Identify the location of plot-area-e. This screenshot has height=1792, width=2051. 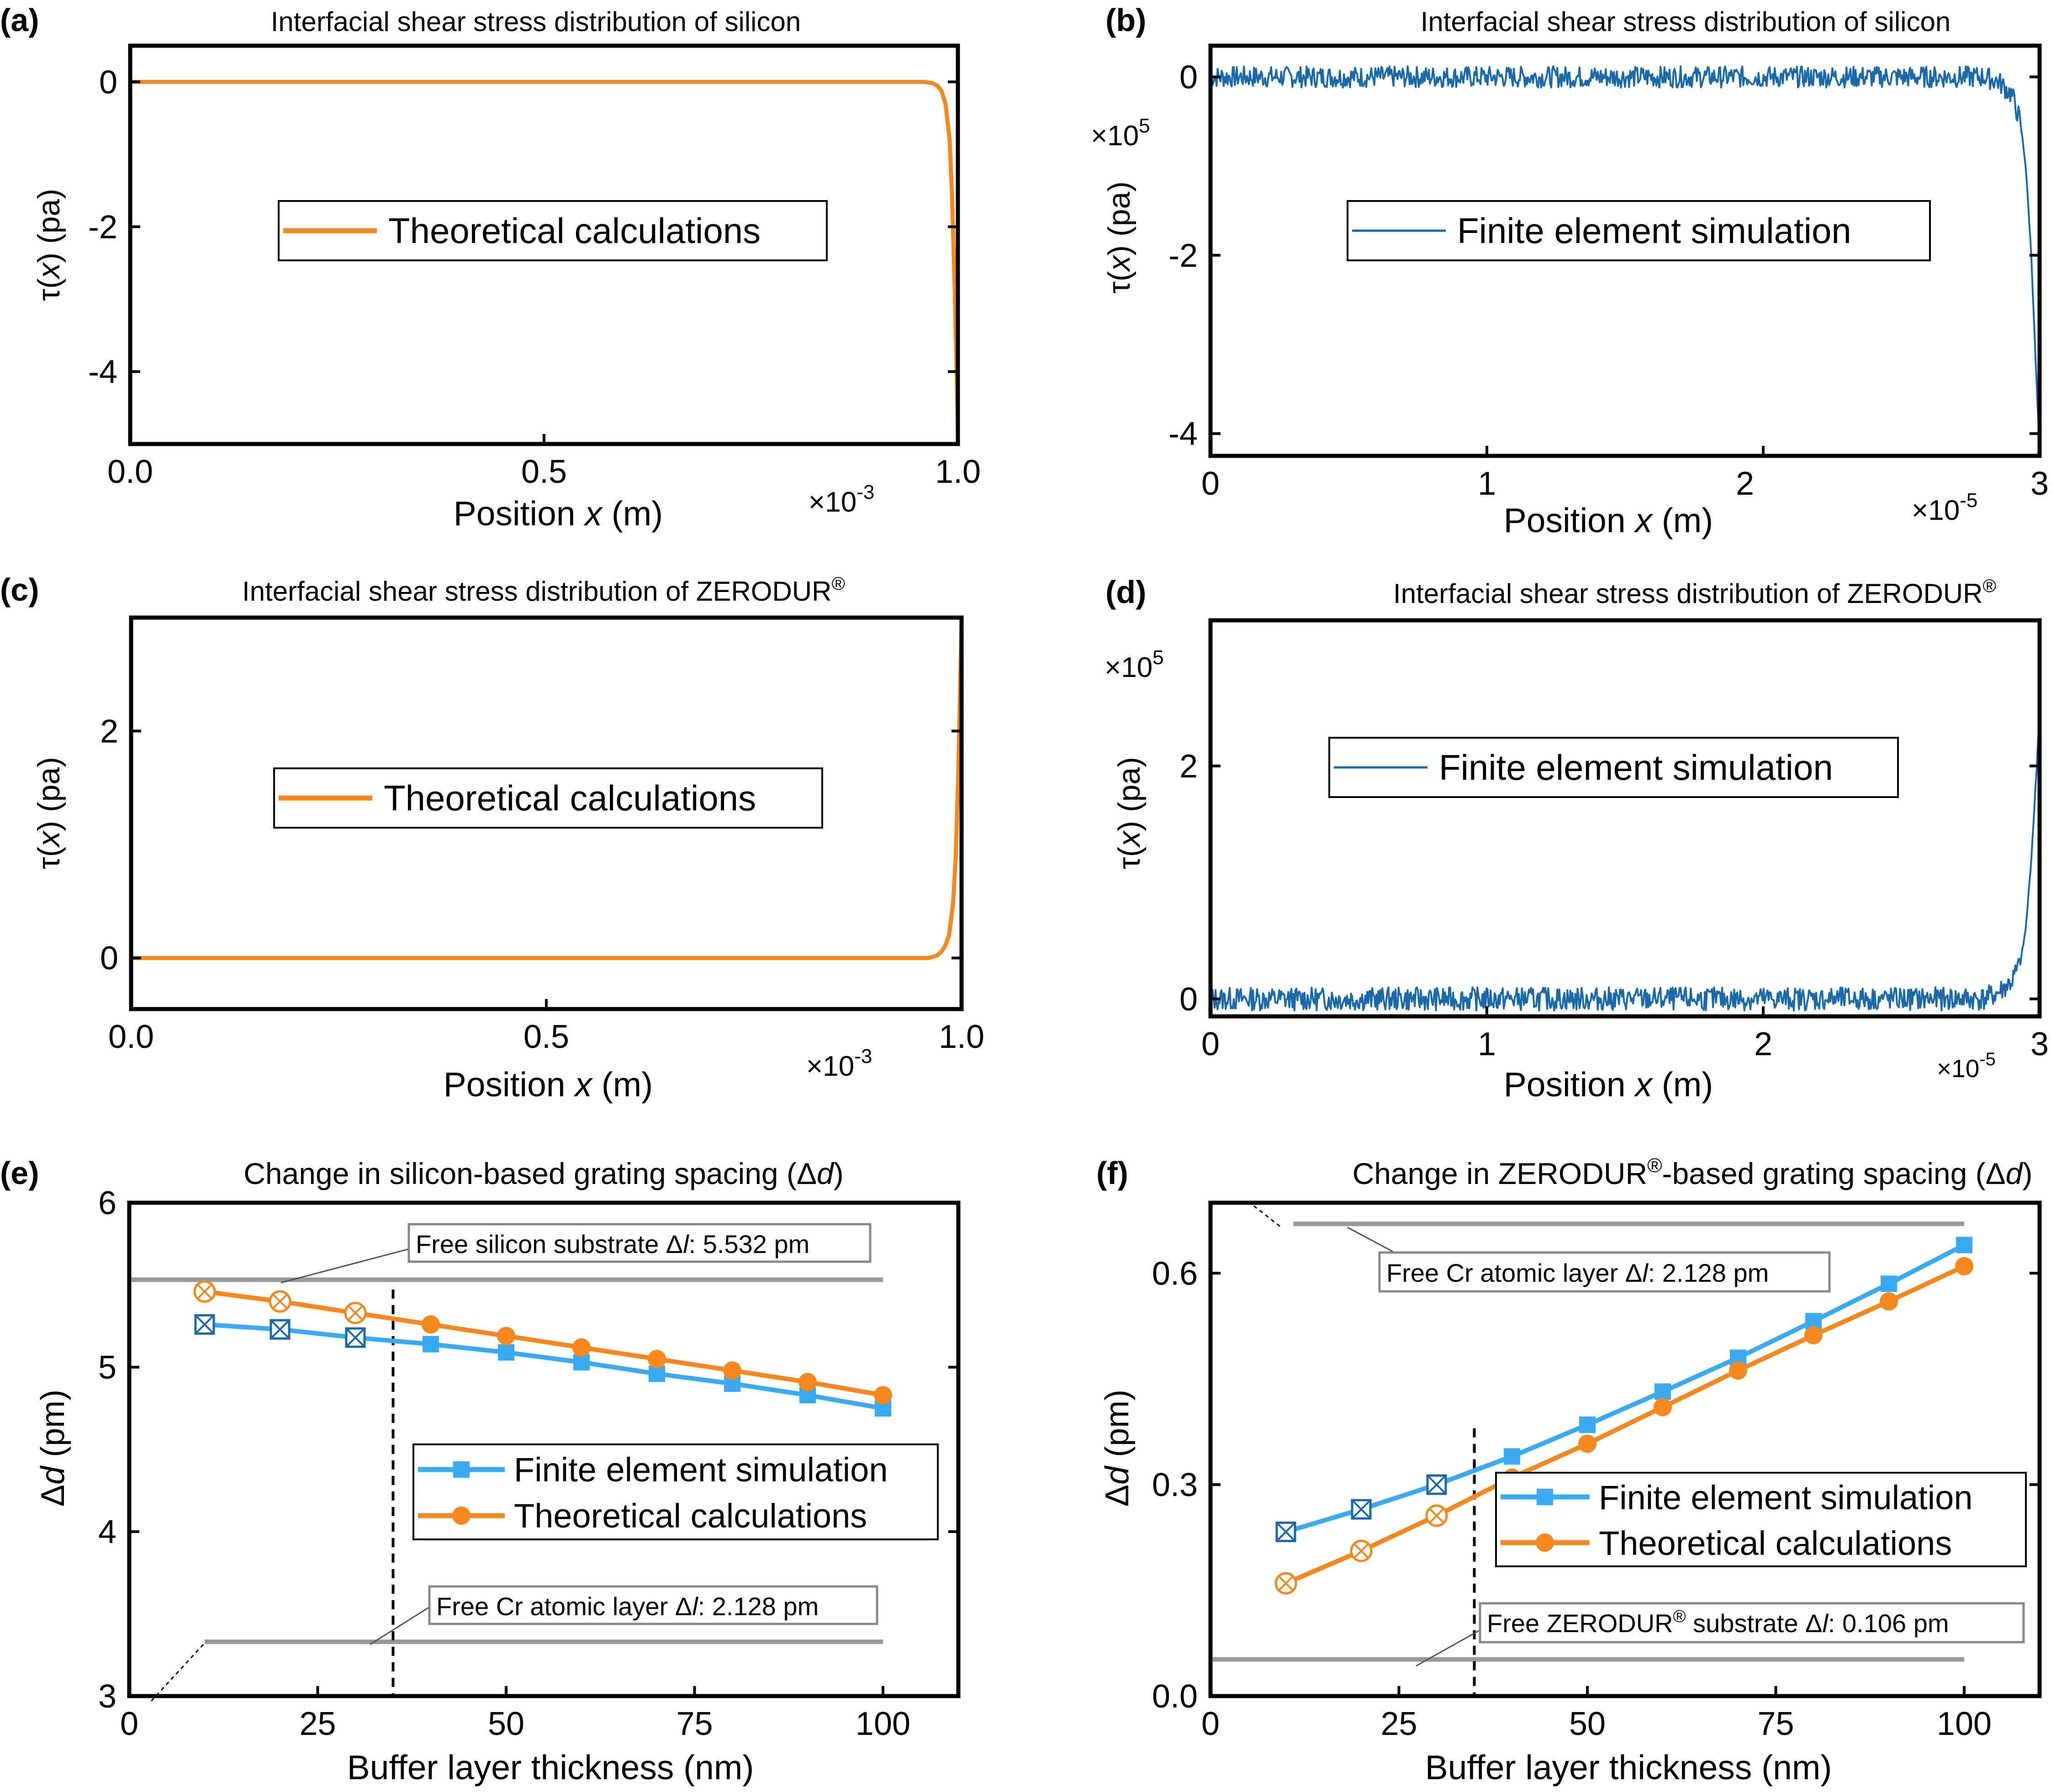
(544, 1449).